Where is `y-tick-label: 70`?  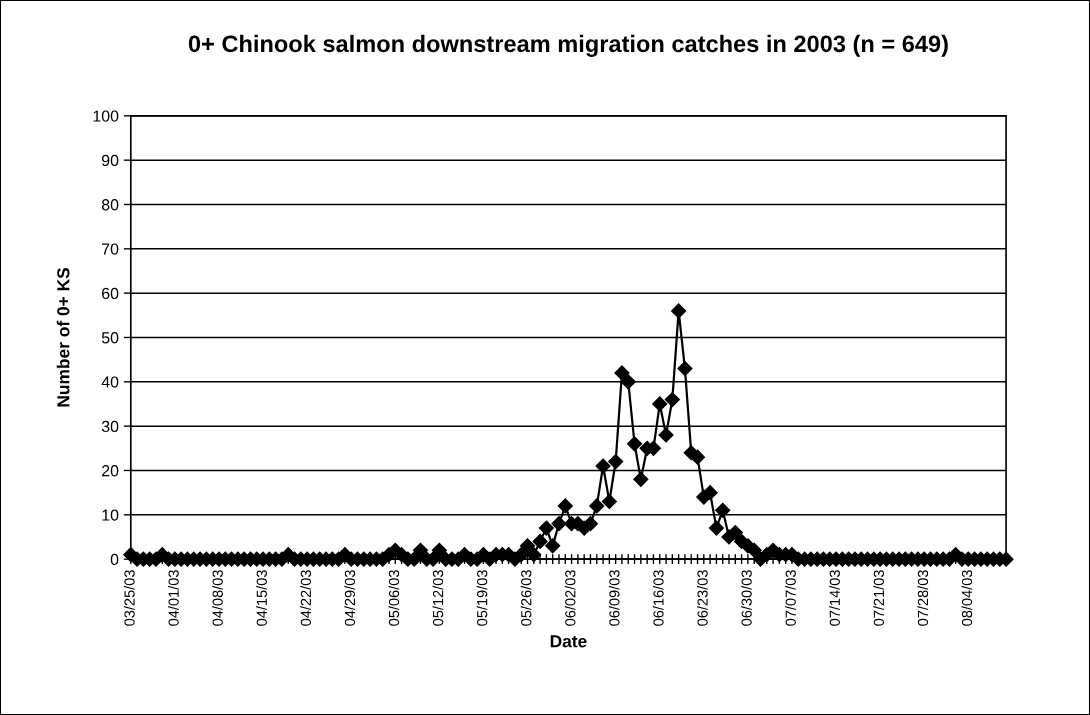
y-tick-label: 70 is located at coordinates (110, 249).